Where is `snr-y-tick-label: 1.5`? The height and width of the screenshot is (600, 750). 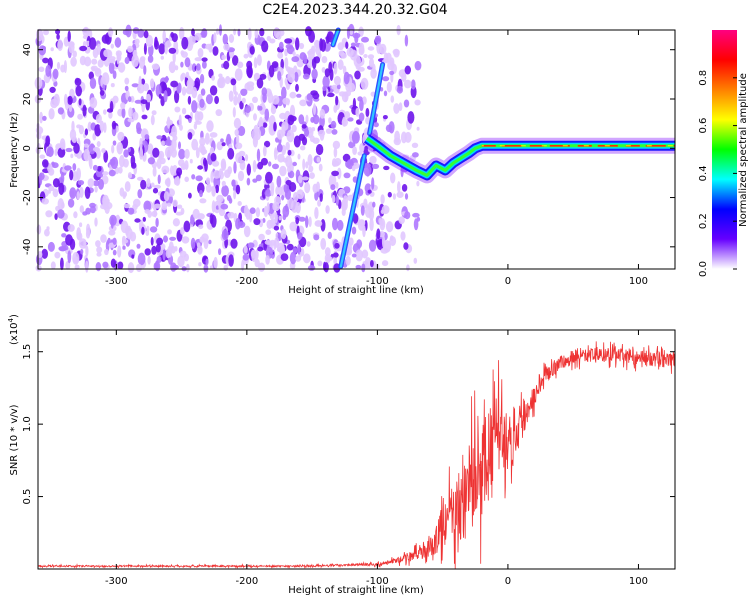
snr-y-tick-label: 1.5 is located at coordinates (27, 352).